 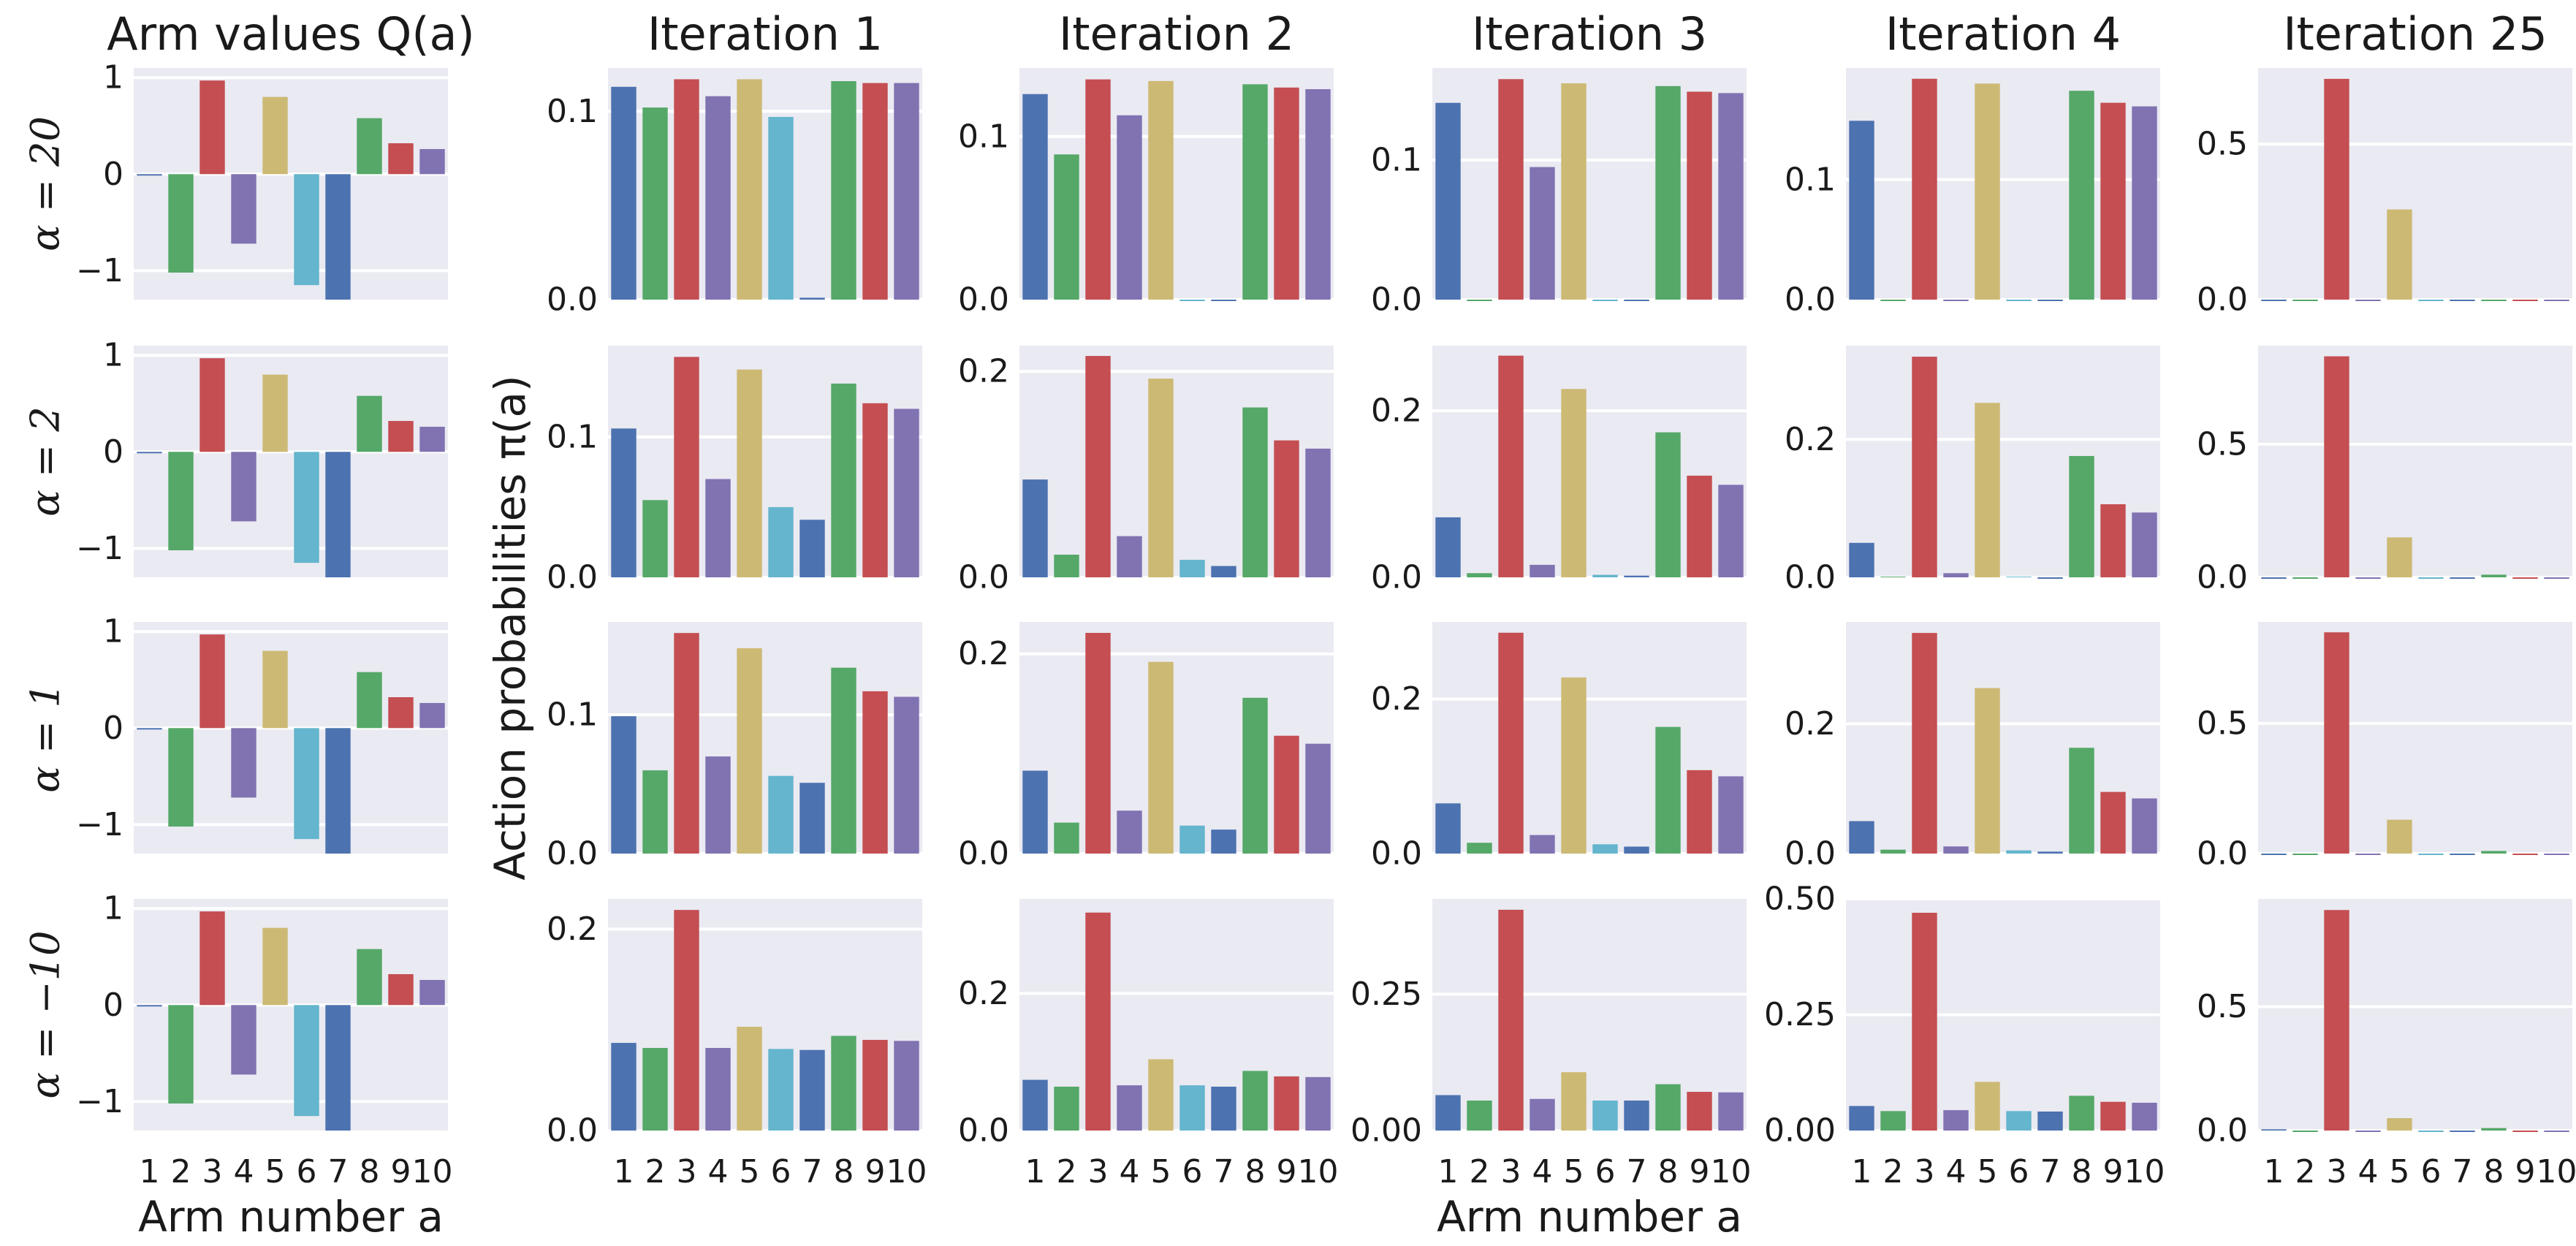 What do you see at coordinates (1559, 747) in the screenshot?
I see `probability-panel-iteration-3: 0.0 0.2` at bounding box center [1559, 747].